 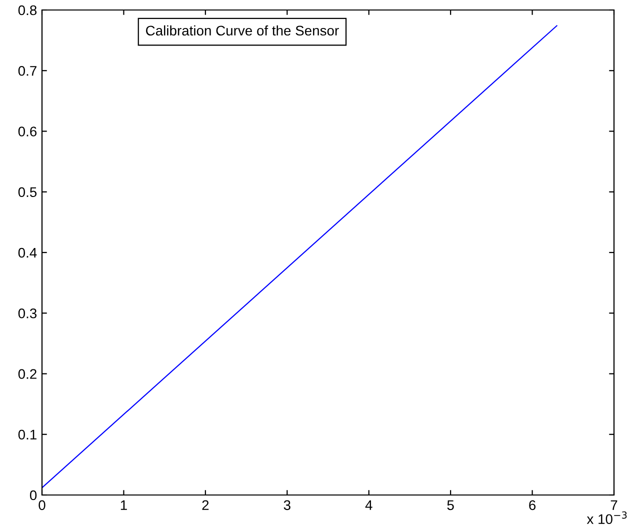 What do you see at coordinates (205, 505) in the screenshot?
I see `x-tick-label: 2` at bounding box center [205, 505].